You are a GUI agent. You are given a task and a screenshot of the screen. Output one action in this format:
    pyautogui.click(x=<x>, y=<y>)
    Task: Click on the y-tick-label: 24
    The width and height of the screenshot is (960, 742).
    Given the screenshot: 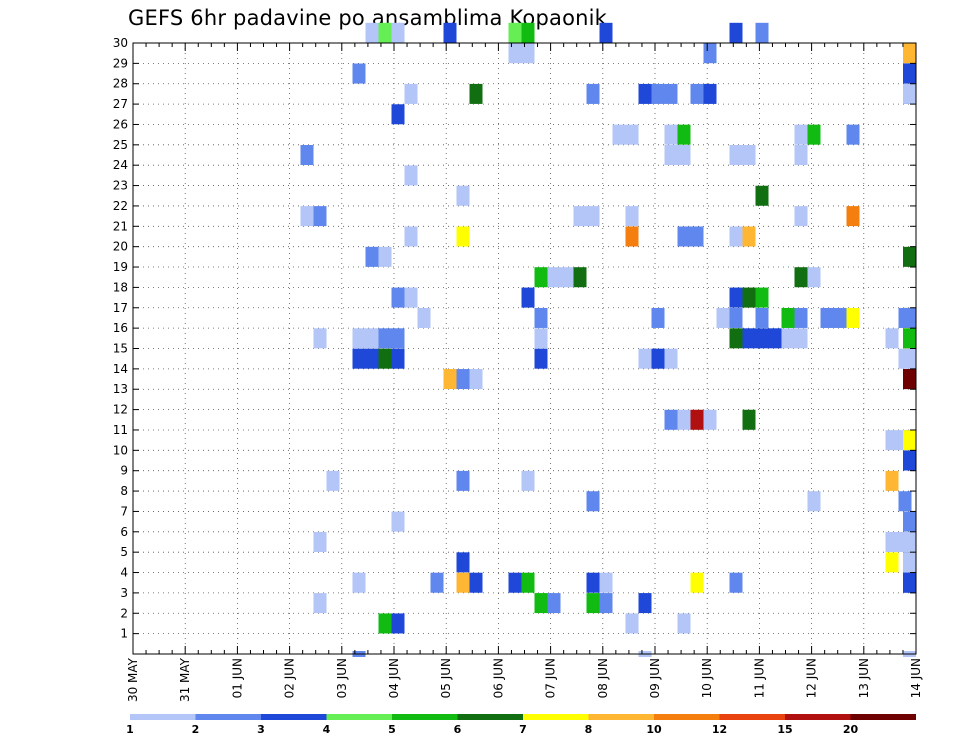 What is the action you would take?
    pyautogui.click(x=120, y=165)
    